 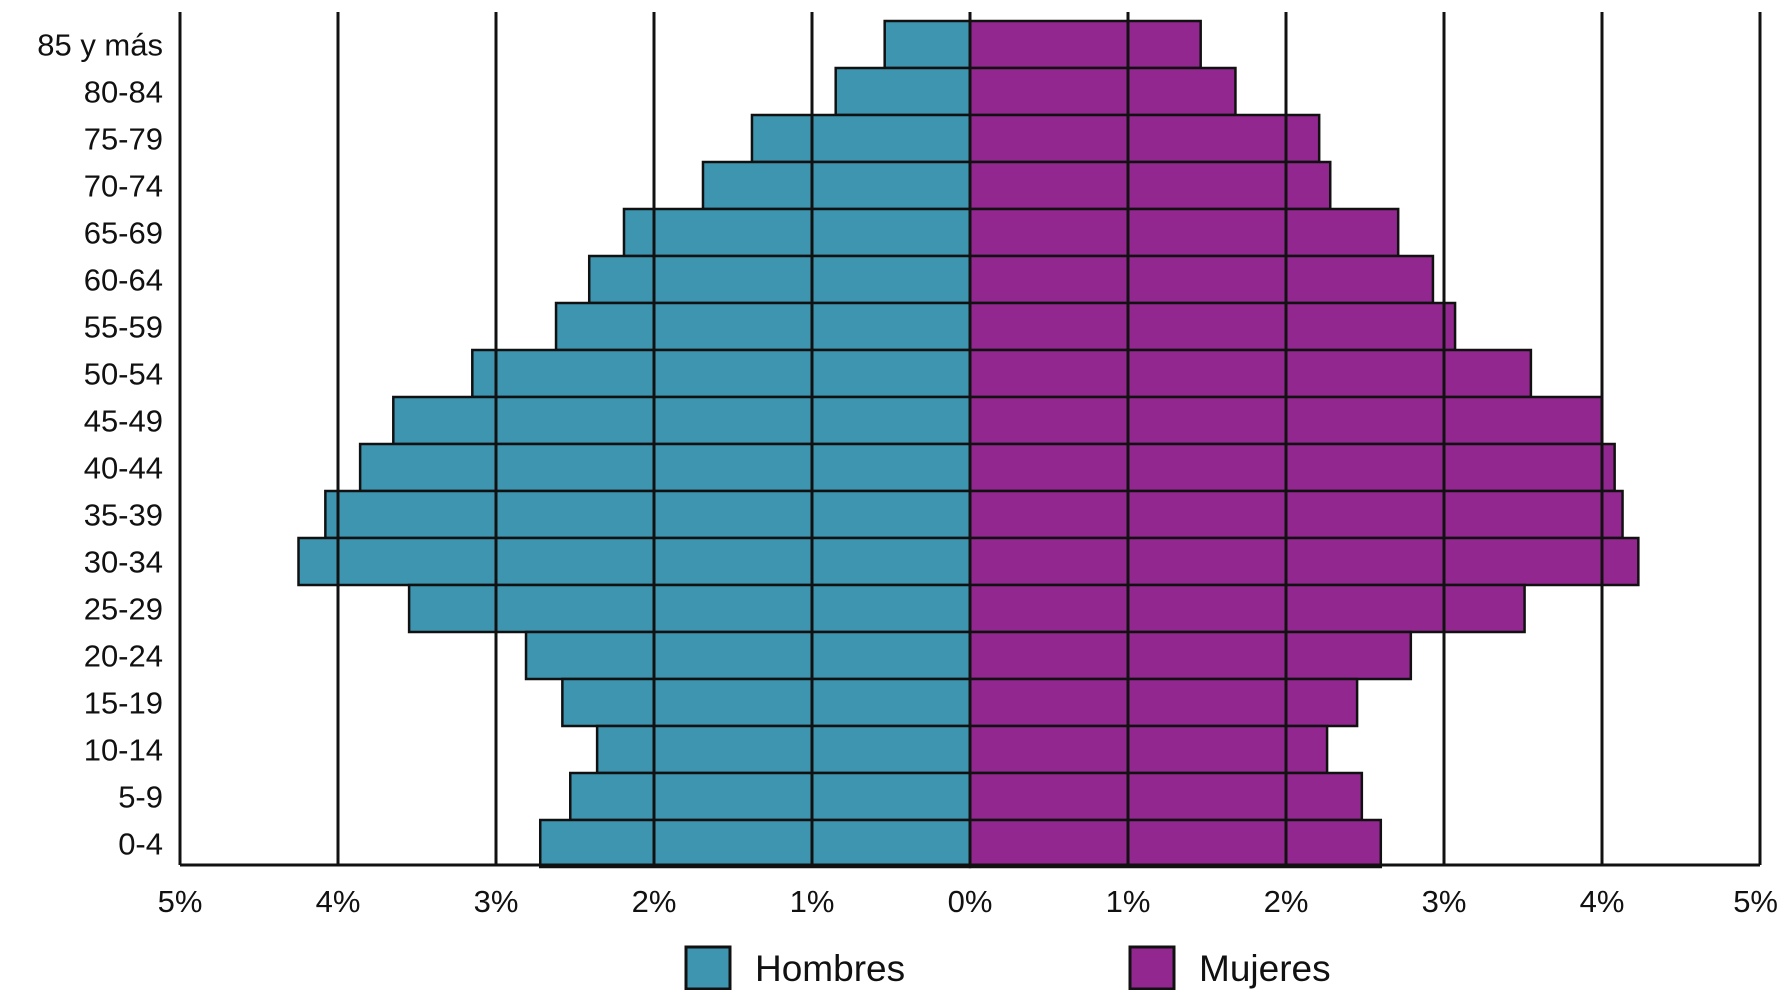 What do you see at coordinates (830, 968) in the screenshot?
I see `legend-label: Hombres` at bounding box center [830, 968].